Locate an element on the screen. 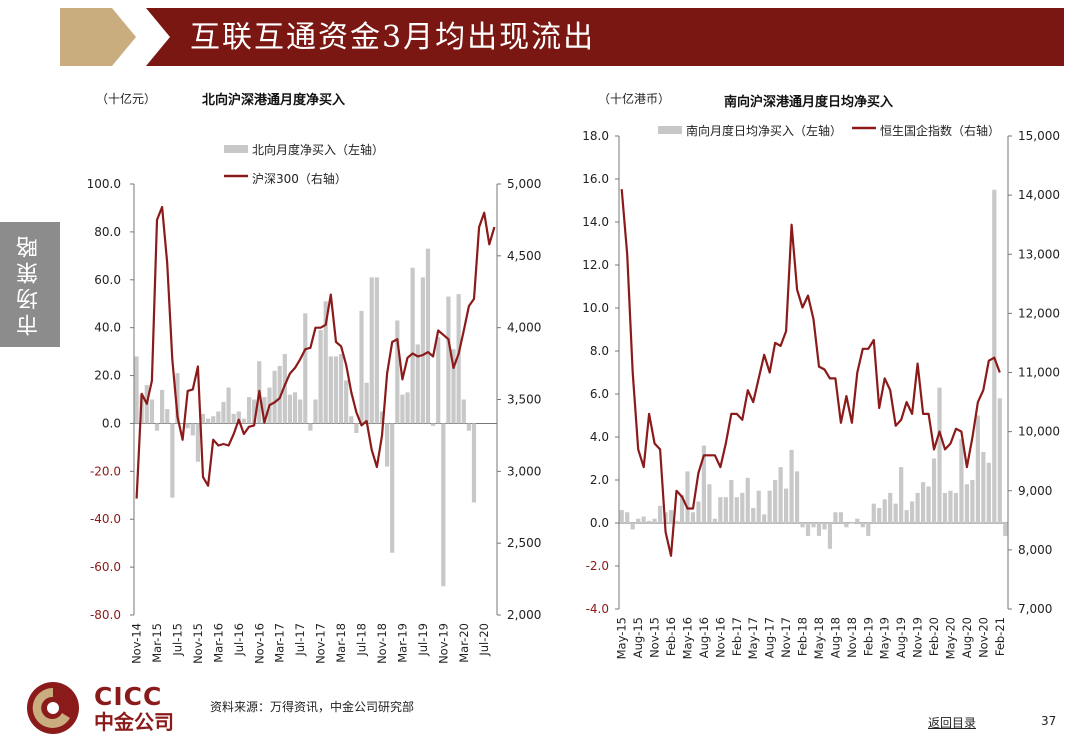  right-left-tick-label: -2.0 is located at coordinates (597, 566).